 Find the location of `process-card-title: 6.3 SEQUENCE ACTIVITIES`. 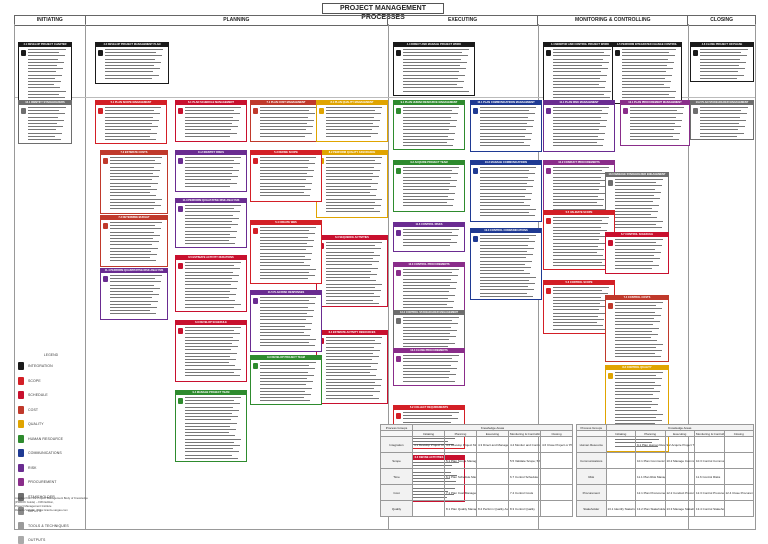

process-card-title: 6.3 SEQUENCE ACTIVITIES is located at coordinates (352, 238).